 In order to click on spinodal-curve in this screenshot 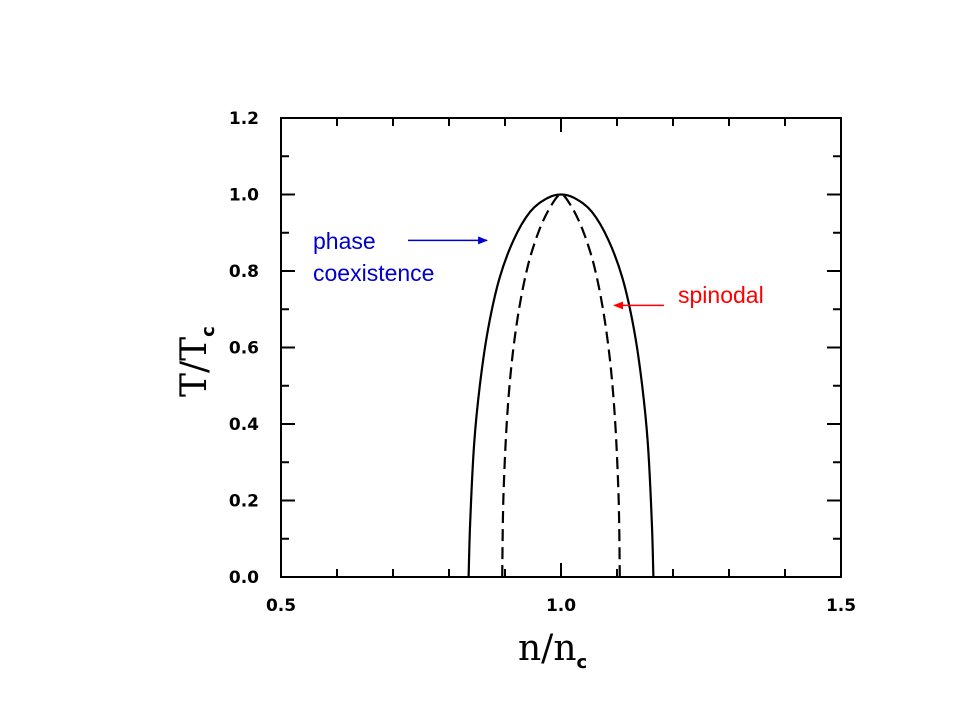, I will do `click(561, 385)`.